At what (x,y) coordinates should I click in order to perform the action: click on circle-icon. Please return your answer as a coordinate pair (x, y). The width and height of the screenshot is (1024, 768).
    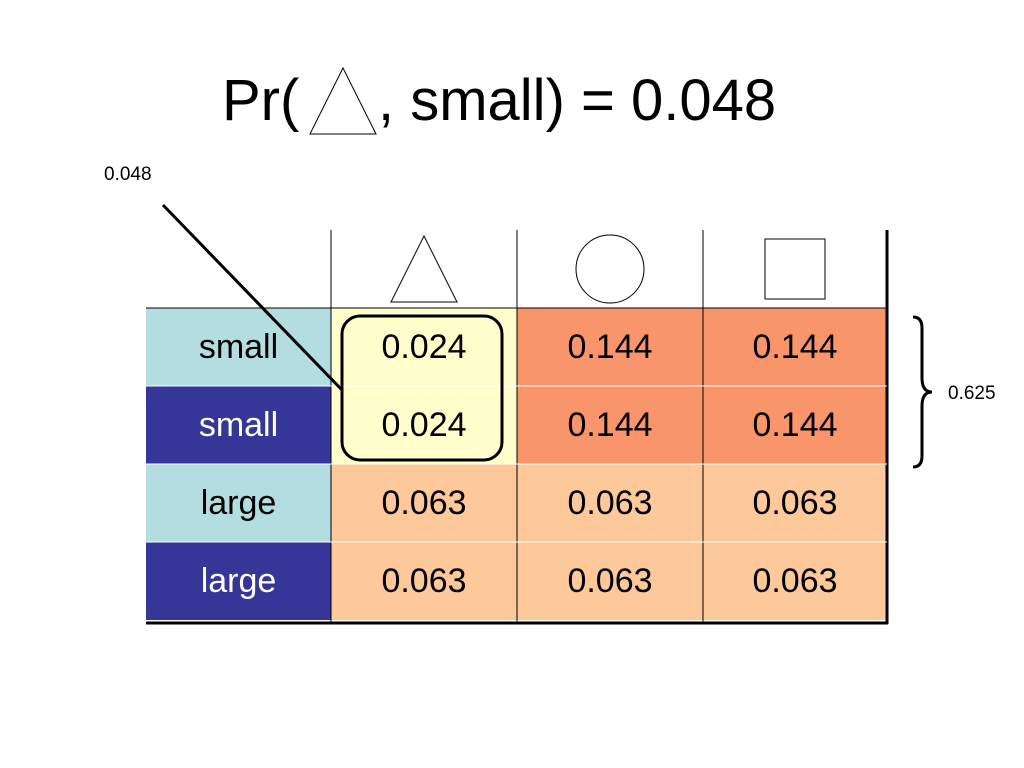
    Looking at the image, I should click on (610, 269).